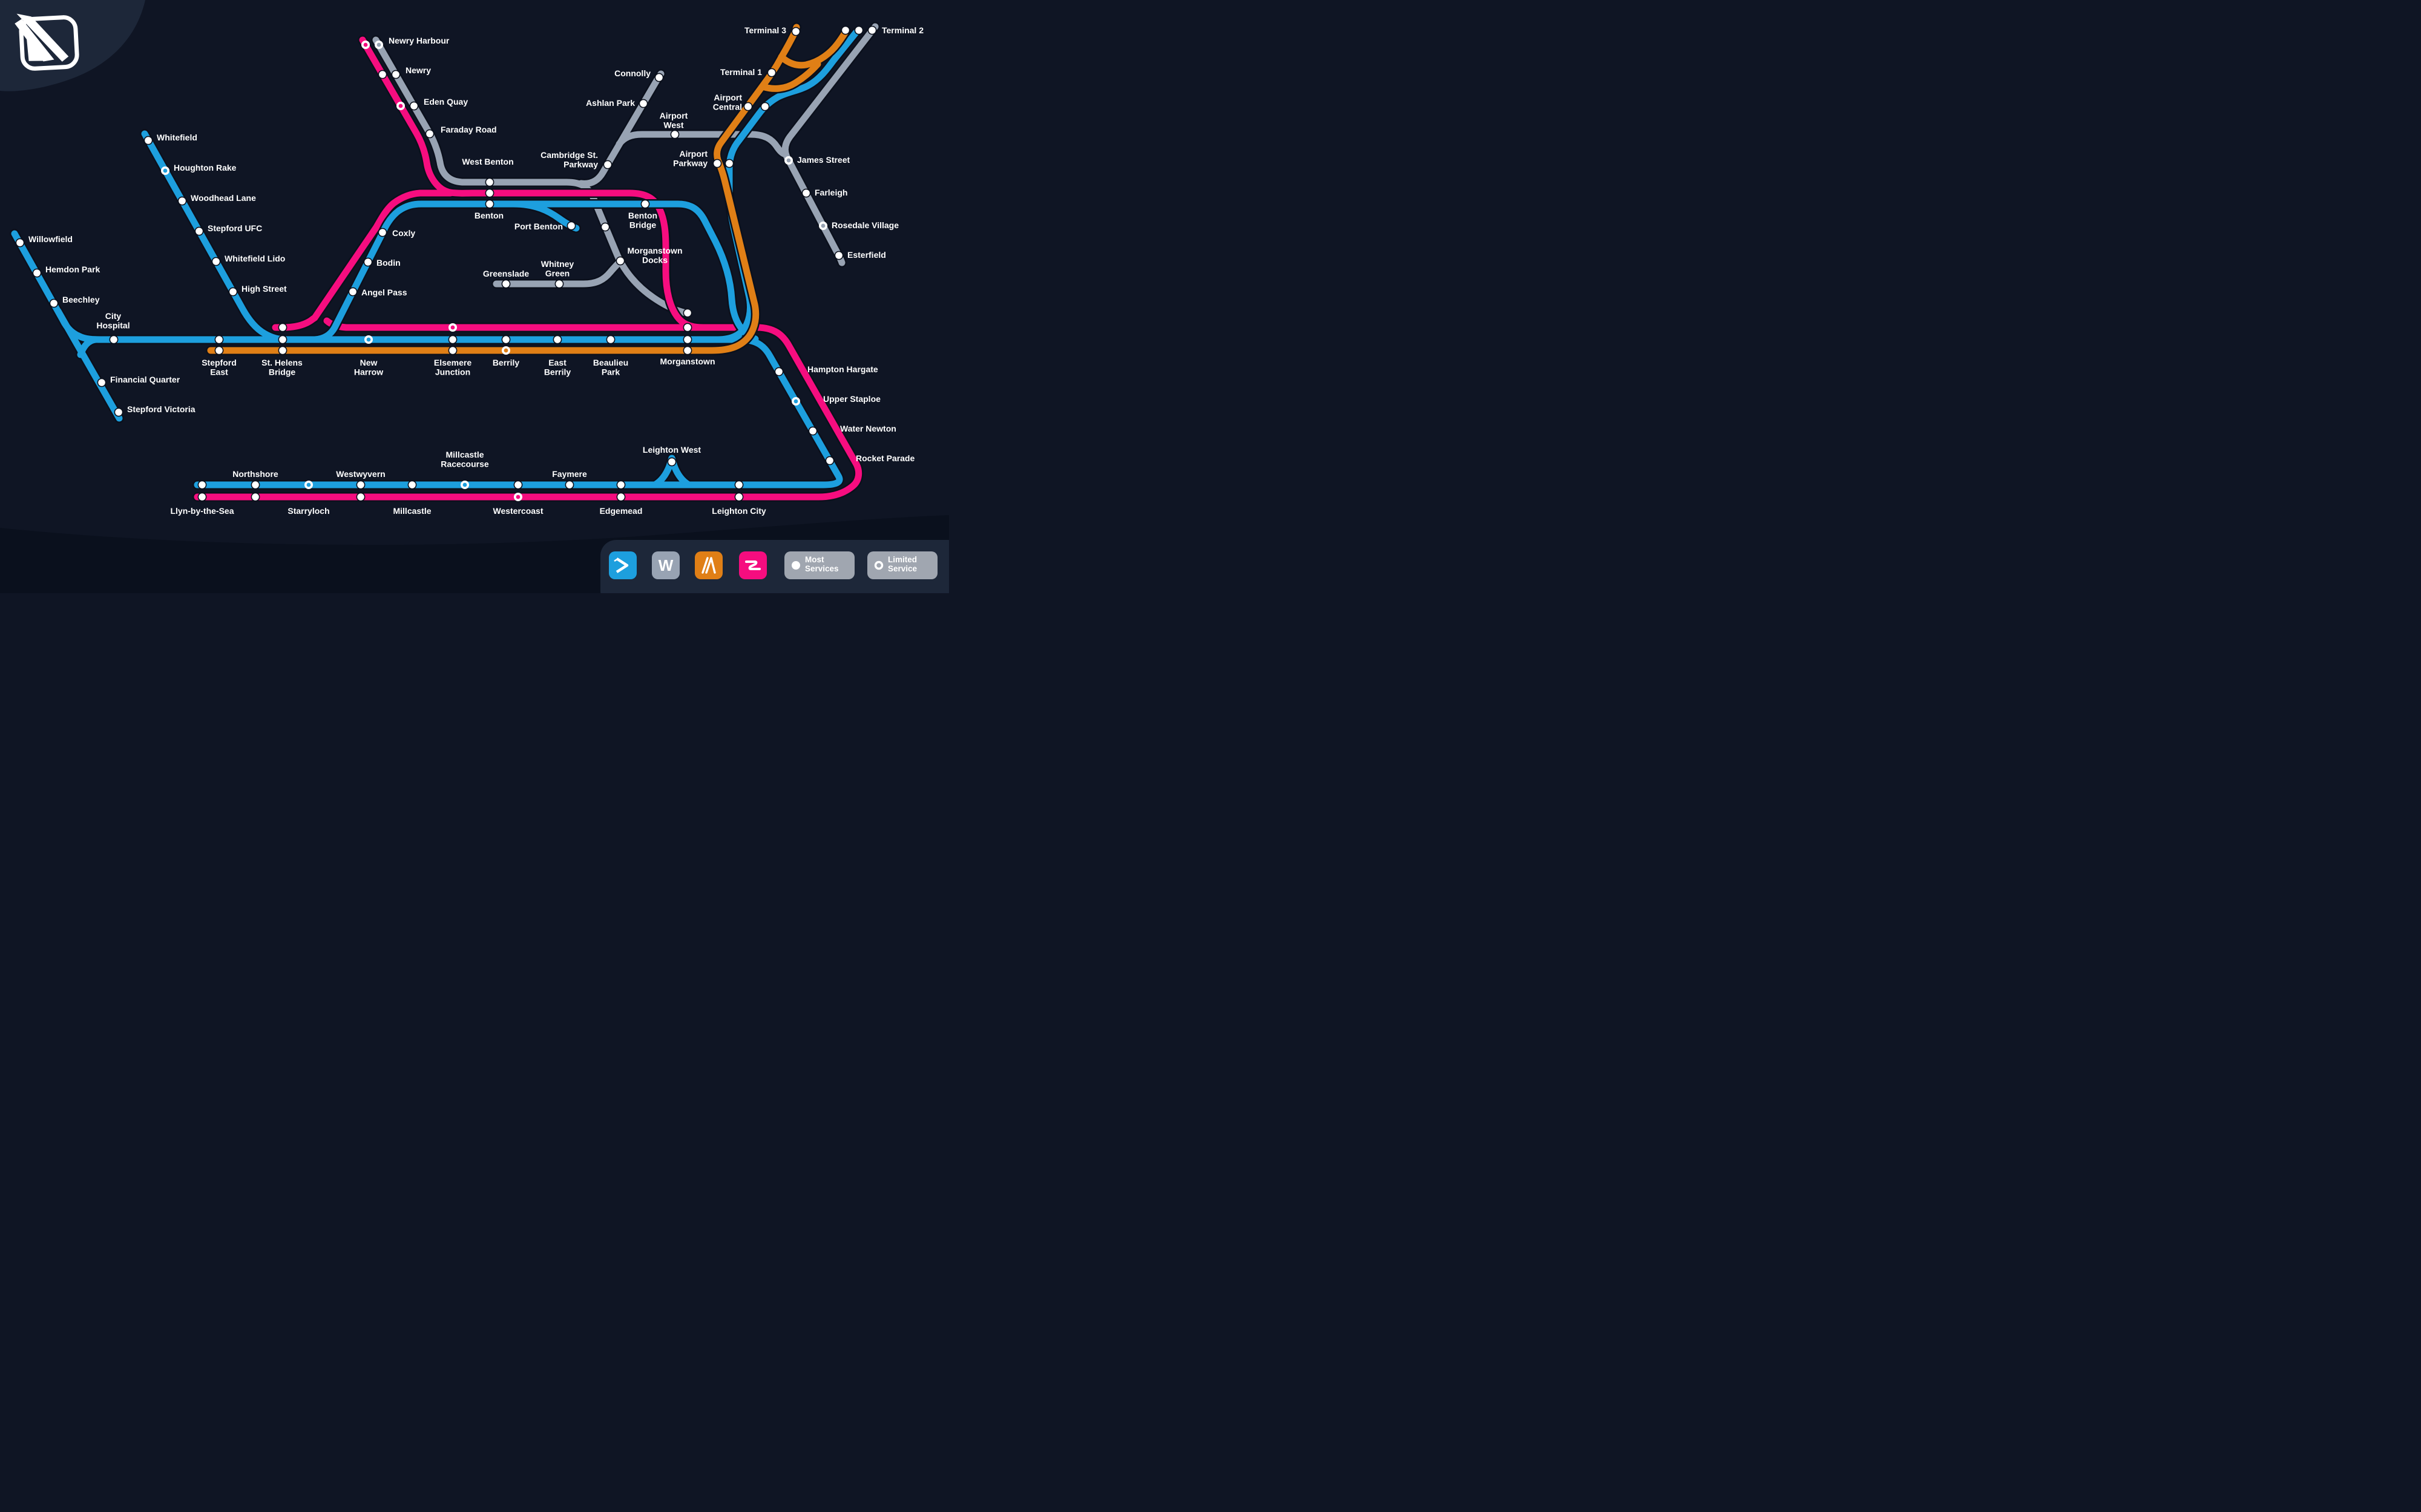  I want to click on legend-badge-connect, so click(623, 565).